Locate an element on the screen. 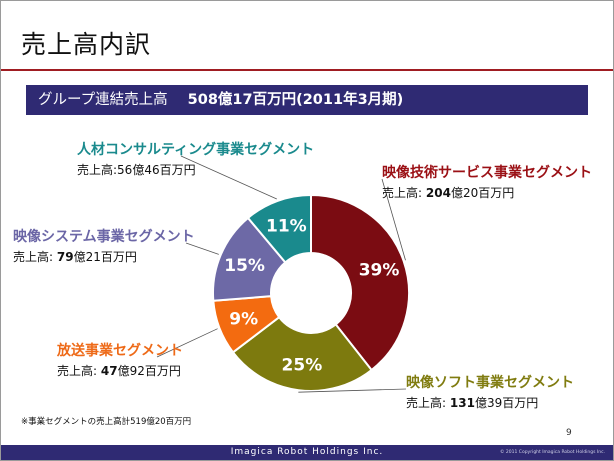 Image resolution: width=614 pixels, height=461 pixels. page-number: 9 is located at coordinates (569, 433).